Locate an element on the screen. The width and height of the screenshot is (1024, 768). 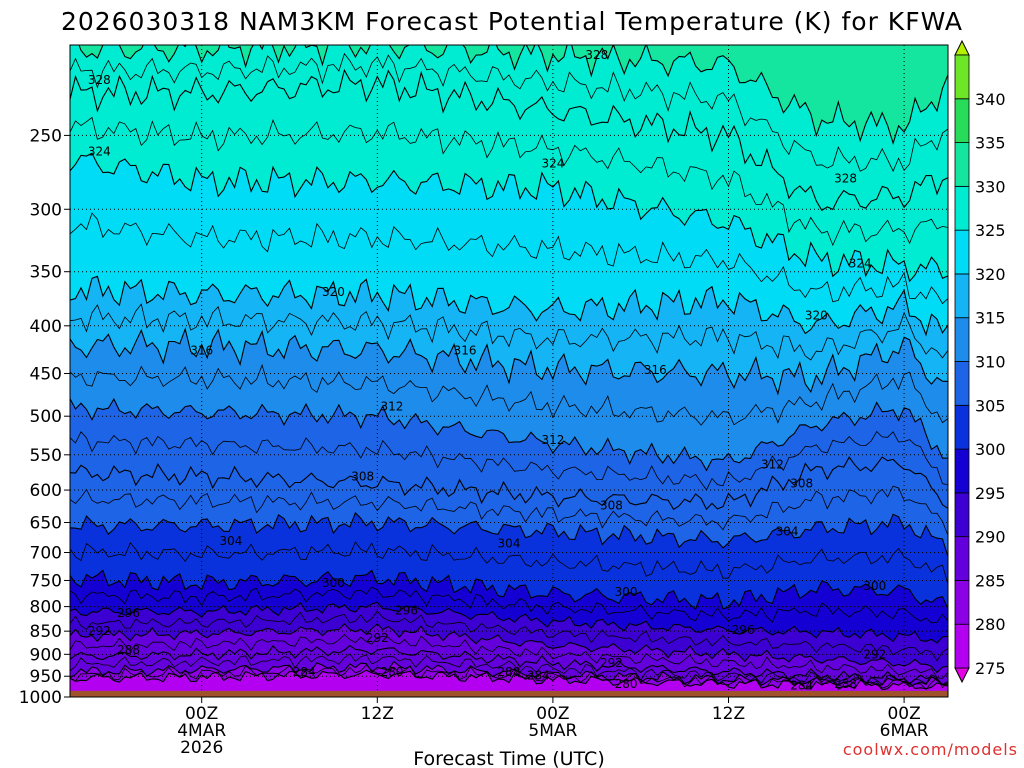
colorbar-label: 320 is located at coordinates (990, 274).